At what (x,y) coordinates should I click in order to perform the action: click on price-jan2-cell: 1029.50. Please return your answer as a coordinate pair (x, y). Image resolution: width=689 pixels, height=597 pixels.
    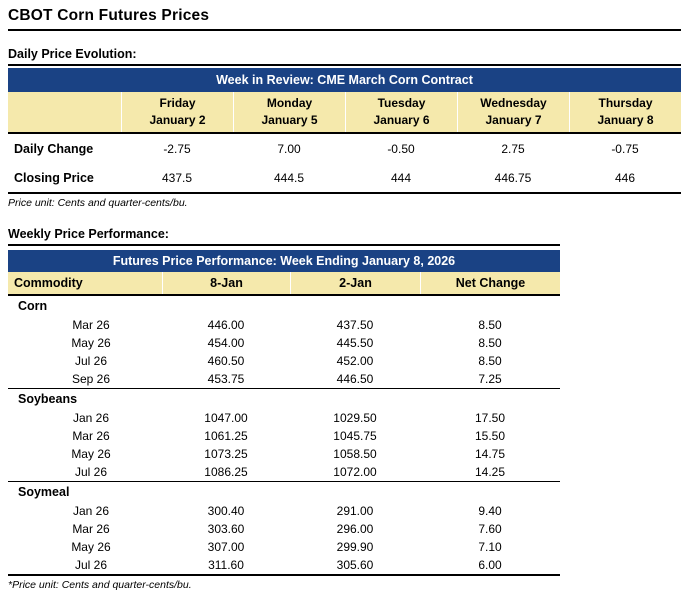
    Looking at the image, I should click on (355, 418).